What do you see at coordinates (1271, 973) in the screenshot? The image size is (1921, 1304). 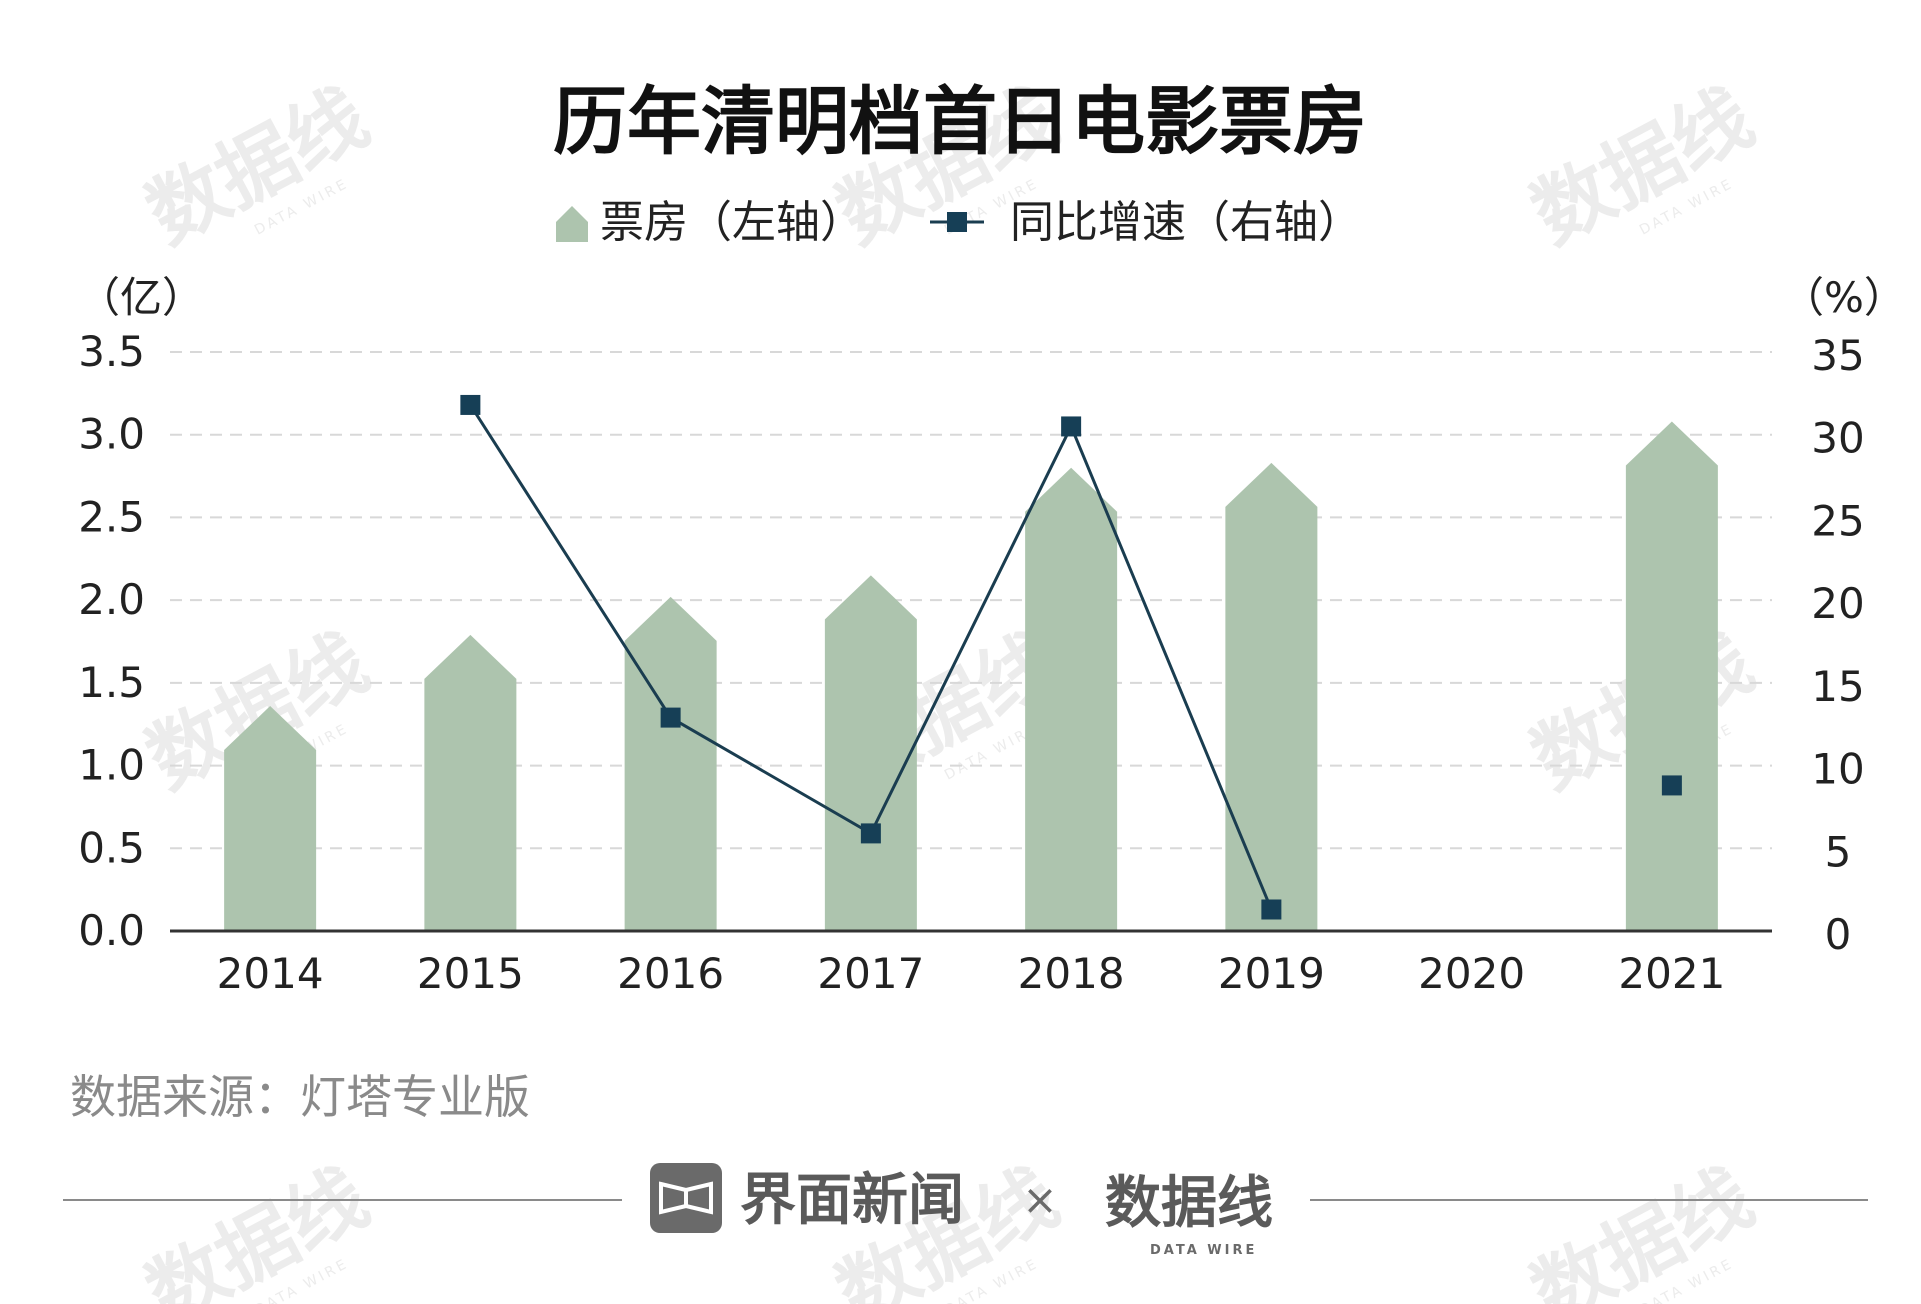 I see `x-tick-label: 2019` at bounding box center [1271, 973].